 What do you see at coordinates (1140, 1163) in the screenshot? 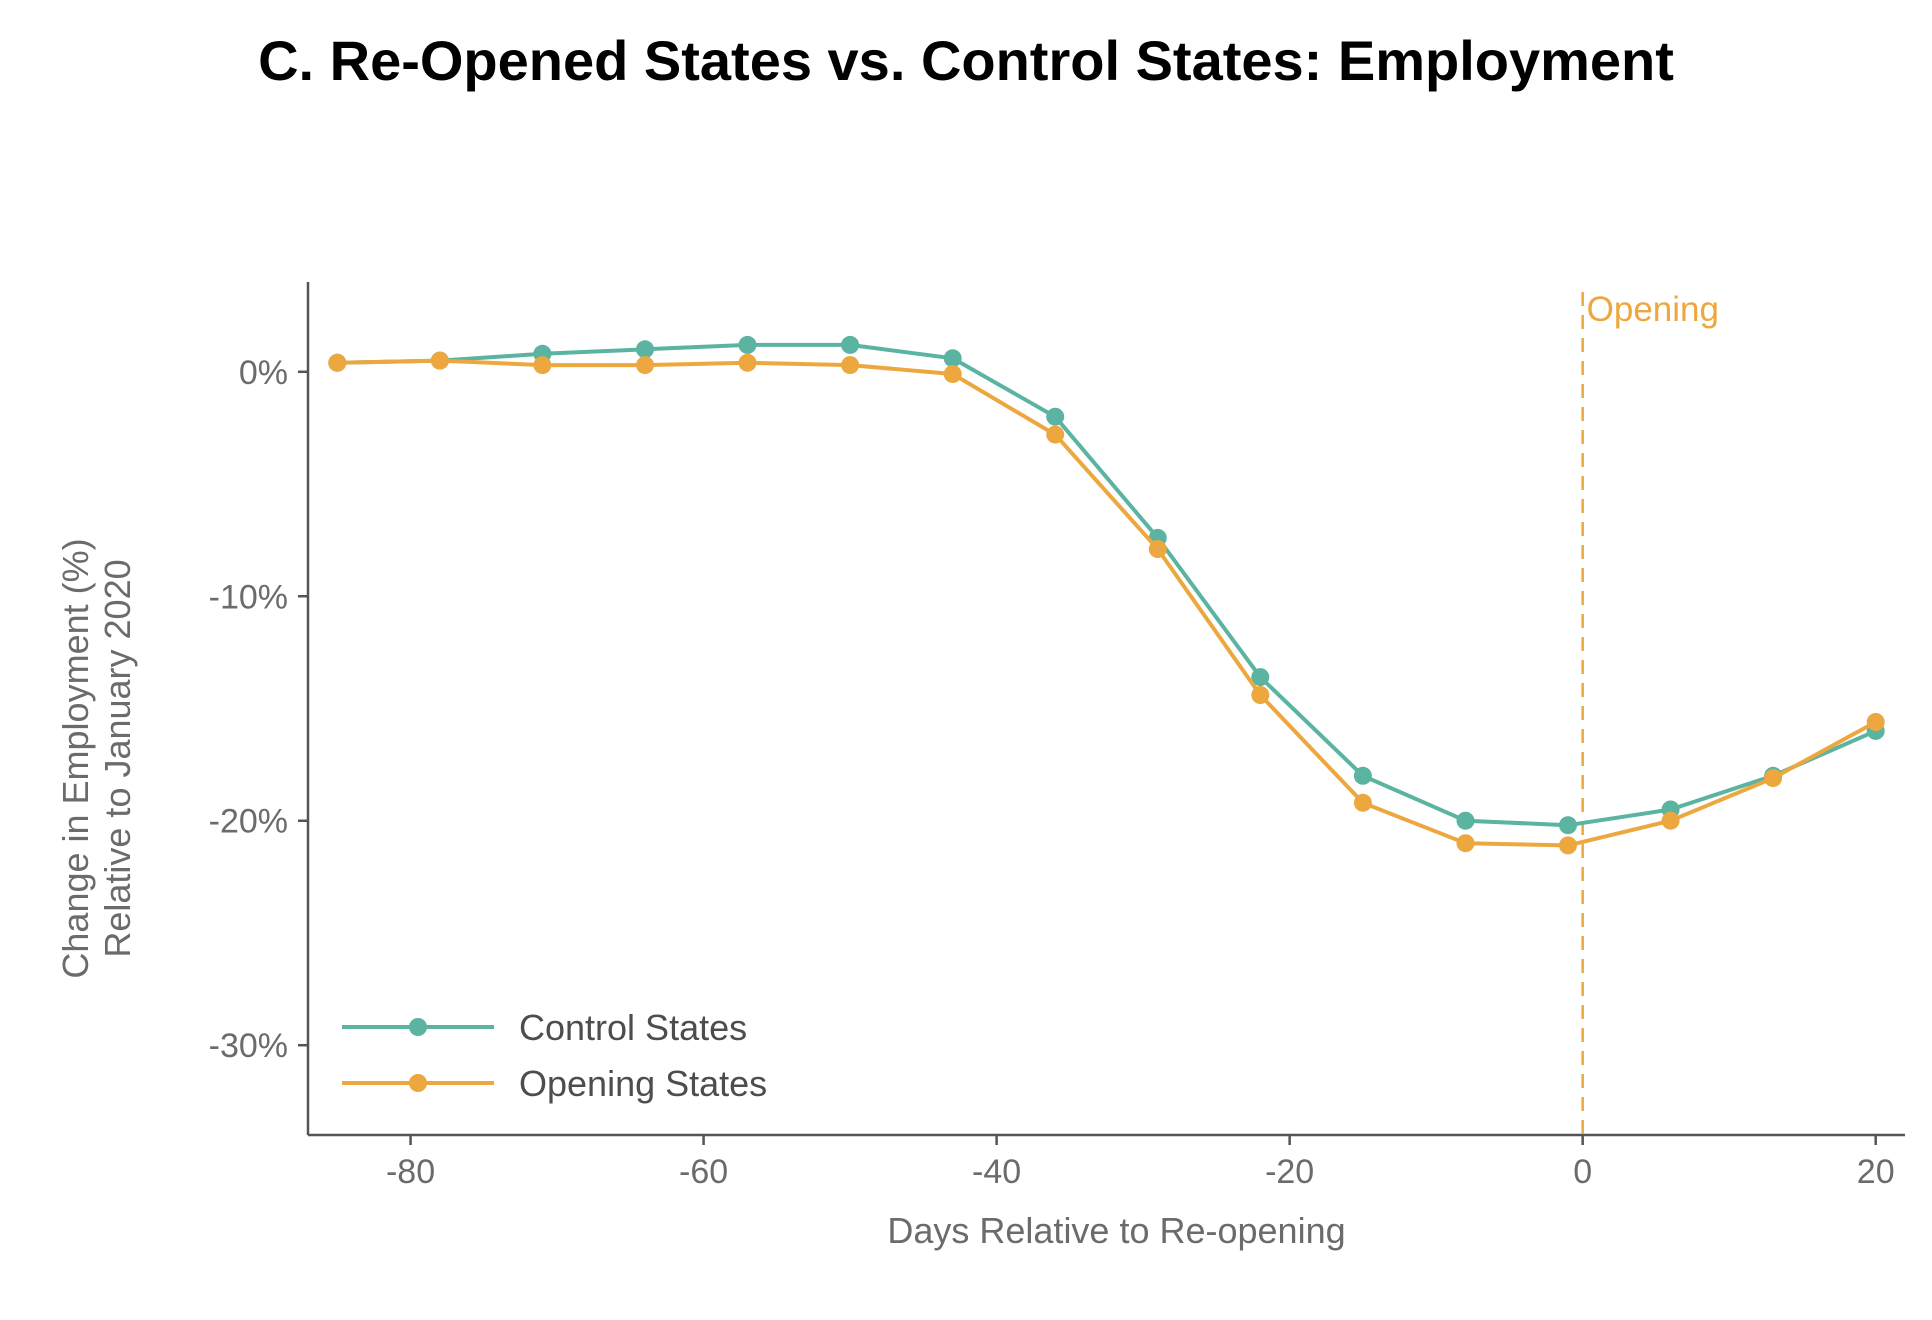
I see `x-ticks: -80 -60 -40 -20 0 20` at bounding box center [1140, 1163].